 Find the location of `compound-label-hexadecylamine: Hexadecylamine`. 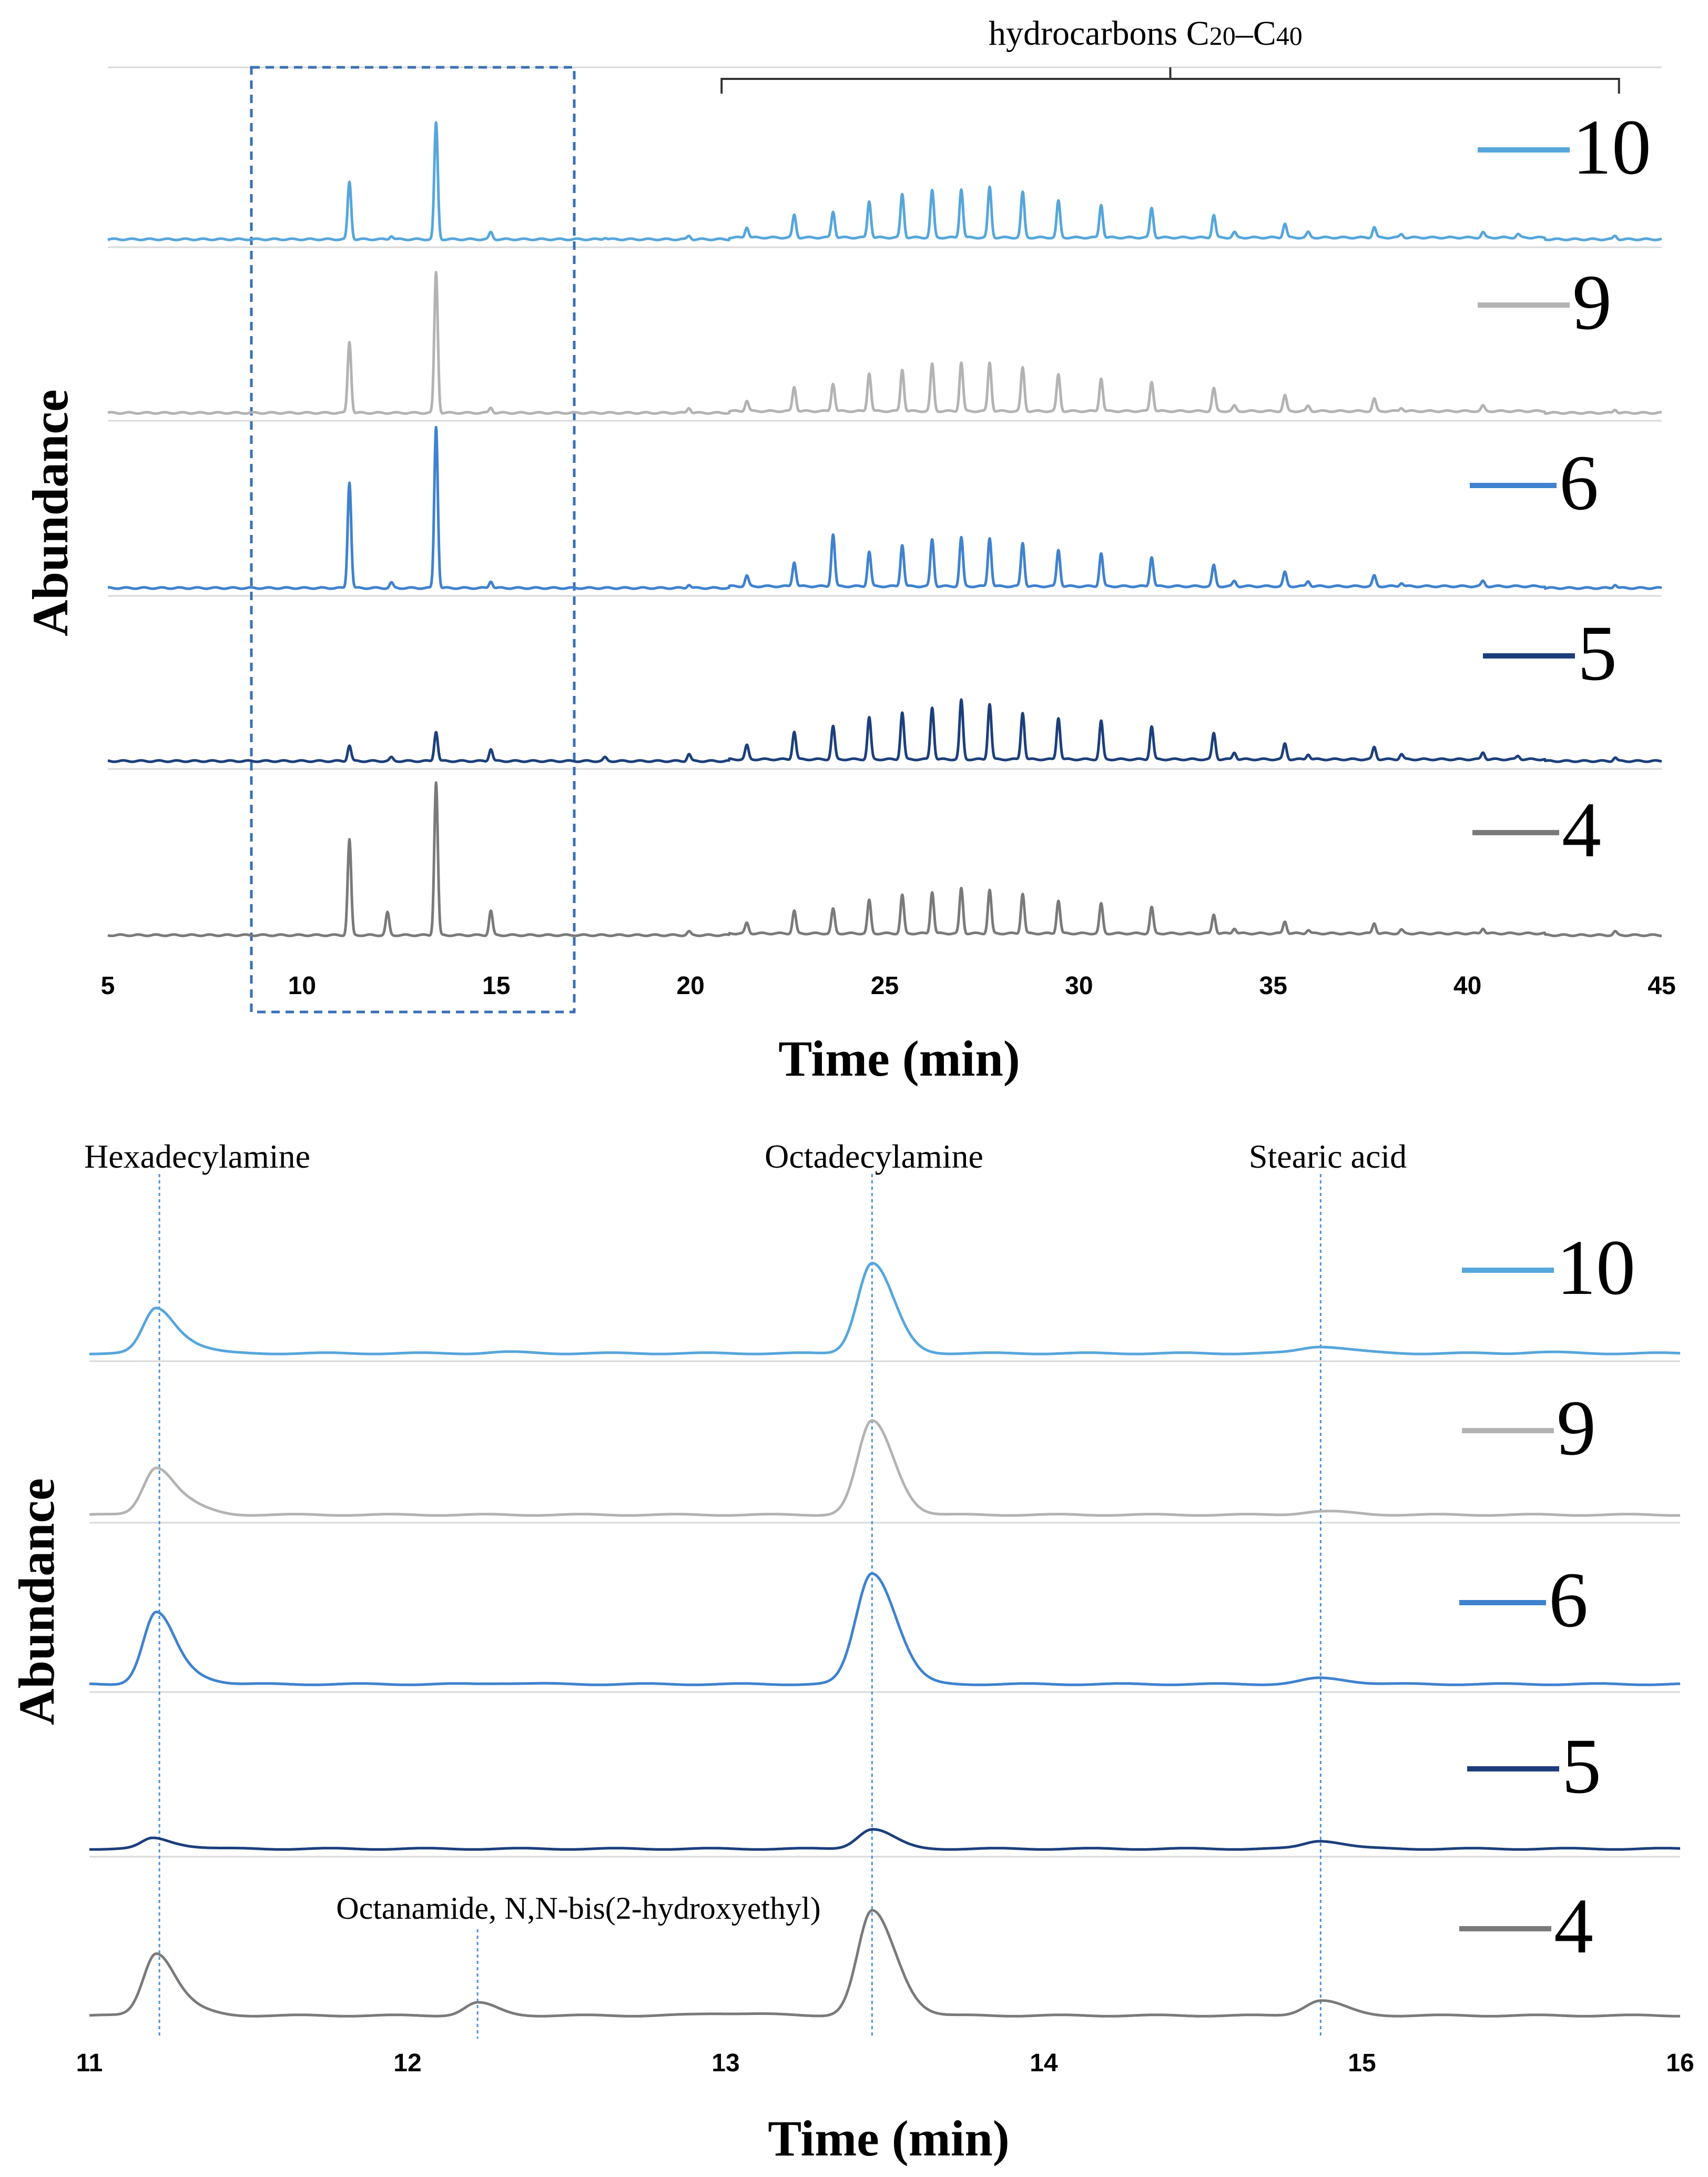

compound-label-hexadecylamine: Hexadecylamine is located at coordinates (197, 1156).